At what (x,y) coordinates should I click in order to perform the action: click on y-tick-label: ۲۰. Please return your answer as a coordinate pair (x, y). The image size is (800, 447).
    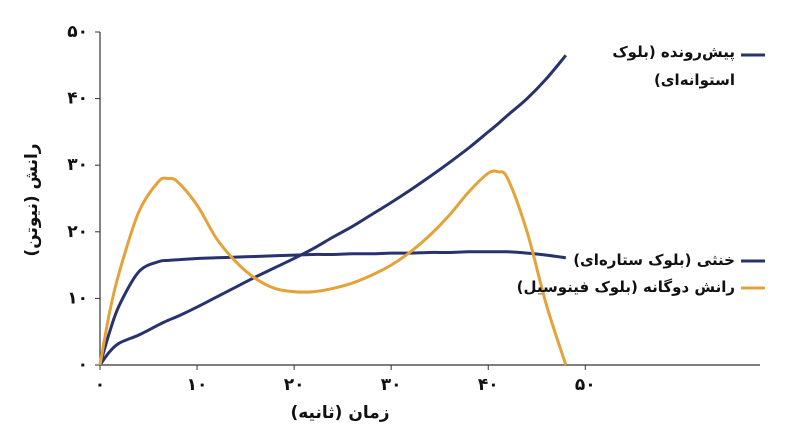
    Looking at the image, I should click on (77, 232).